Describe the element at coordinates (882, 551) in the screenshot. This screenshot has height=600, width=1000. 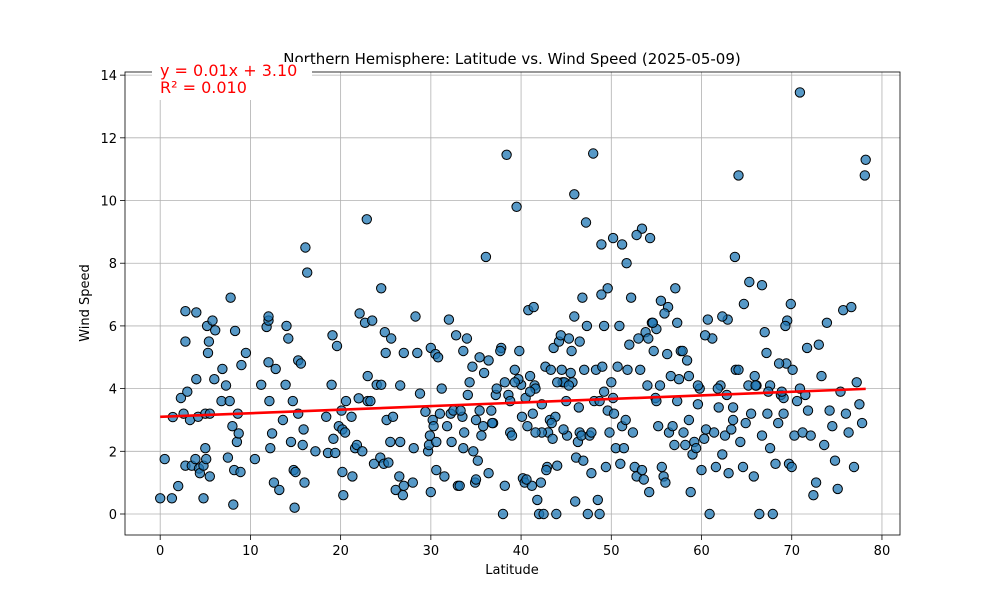
I see `x-tick-label: 80` at that location.